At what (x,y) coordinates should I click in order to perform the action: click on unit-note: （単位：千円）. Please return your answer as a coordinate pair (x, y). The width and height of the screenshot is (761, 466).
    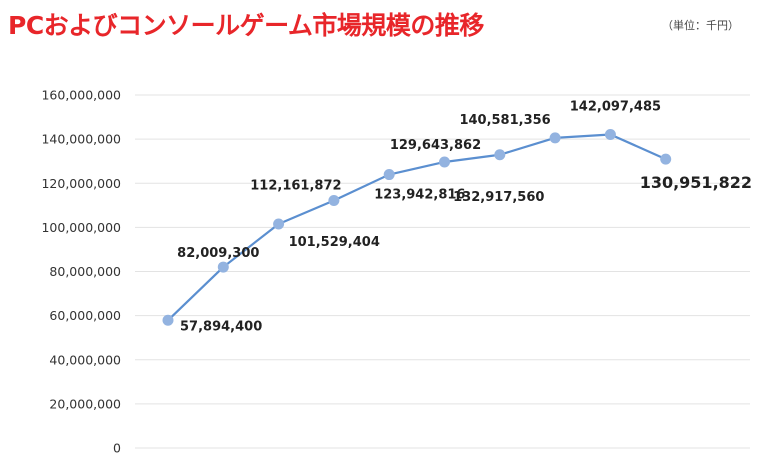
    Looking at the image, I should click on (700, 25).